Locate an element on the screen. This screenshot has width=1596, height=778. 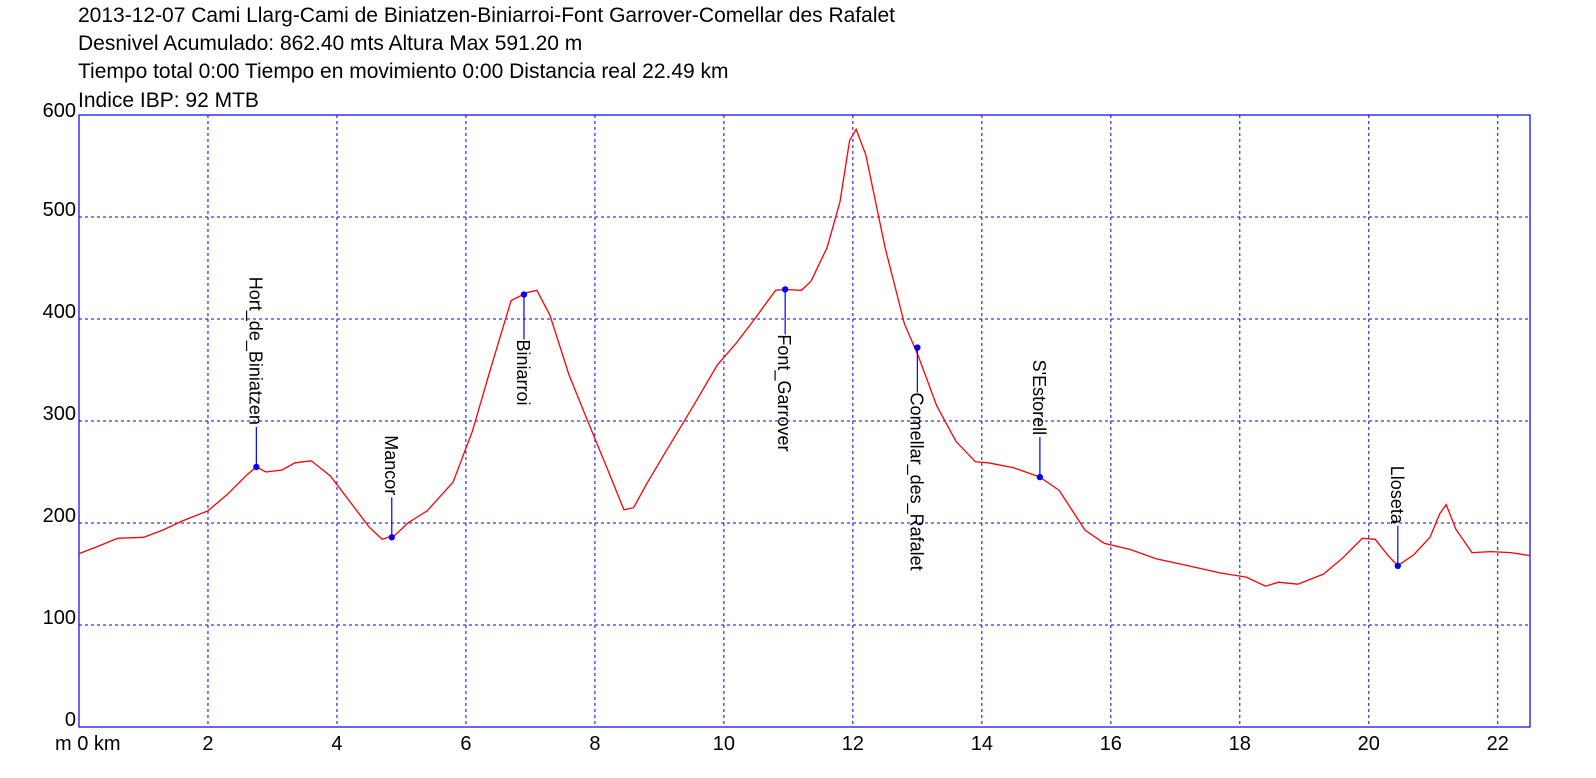
y-tick-label: 400 is located at coordinates (59, 312).